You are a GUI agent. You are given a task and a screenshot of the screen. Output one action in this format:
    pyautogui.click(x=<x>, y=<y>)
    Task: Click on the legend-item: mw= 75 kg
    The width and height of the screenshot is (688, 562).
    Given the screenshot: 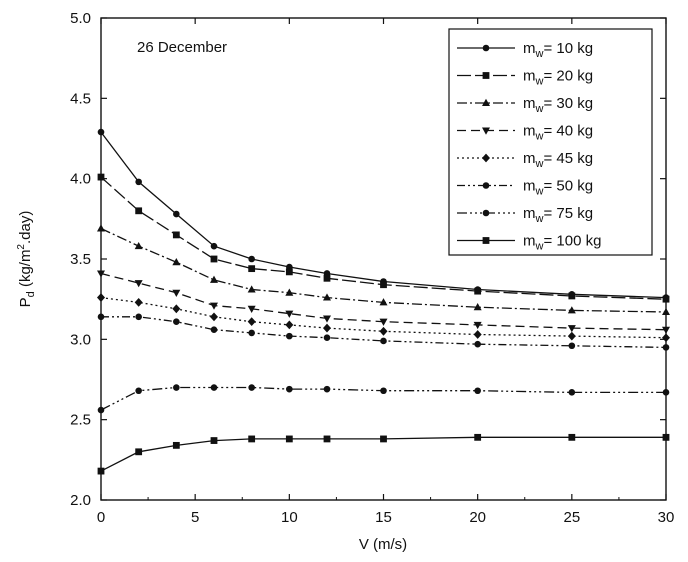 What is the action you would take?
    pyautogui.click(x=525, y=215)
    